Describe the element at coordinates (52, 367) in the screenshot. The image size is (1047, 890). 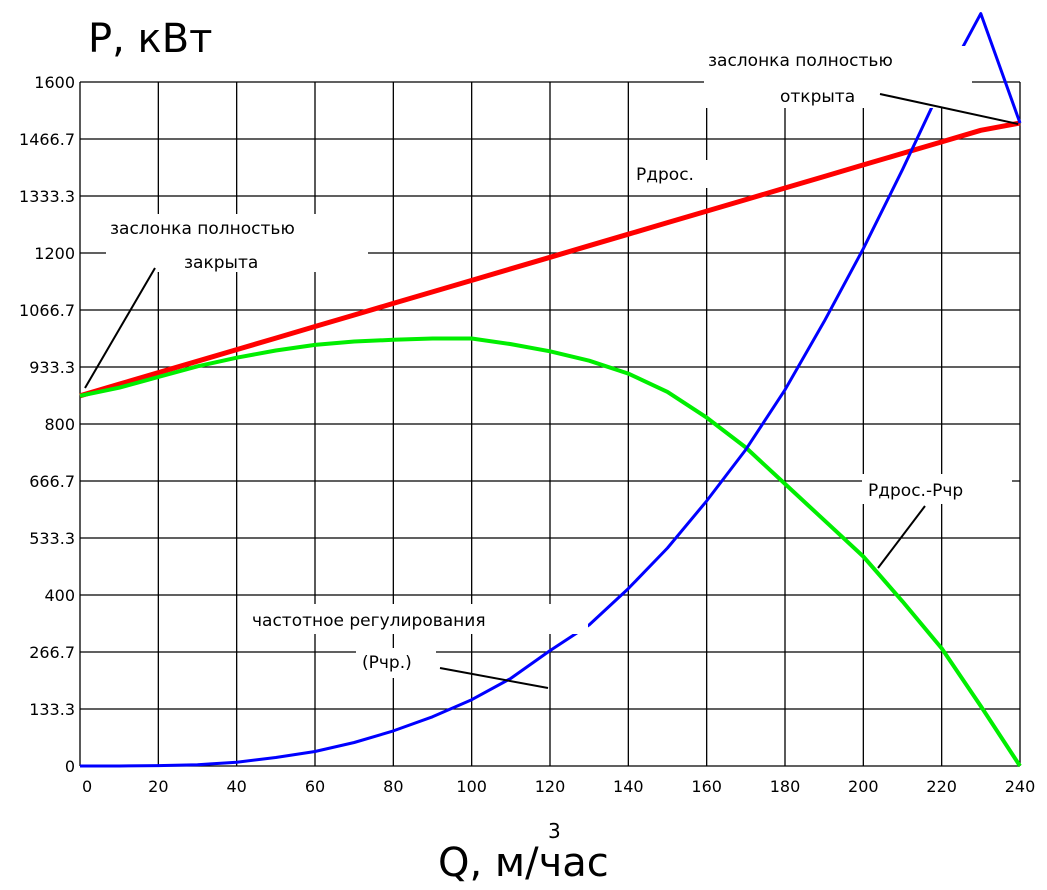
I see `y-tick-label: 933.3` at that location.